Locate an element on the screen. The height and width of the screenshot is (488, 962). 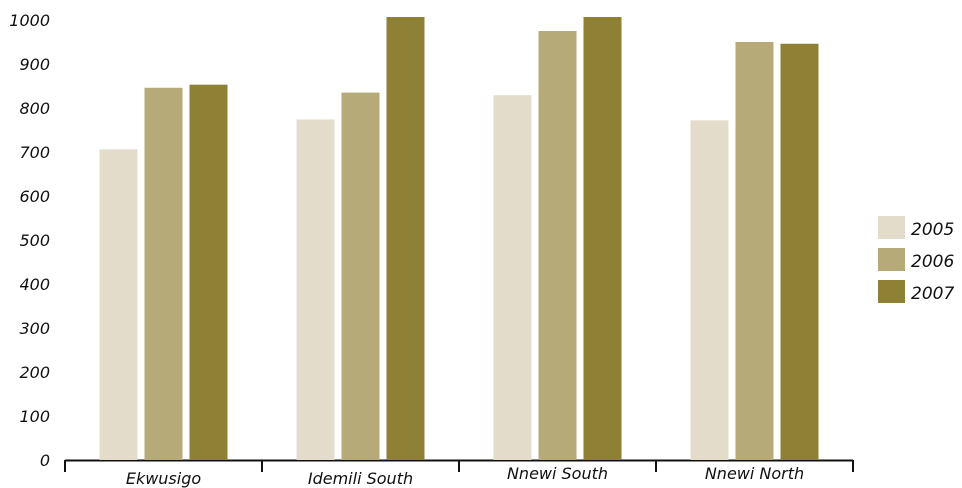
y-tick-label: 1000 is located at coordinates (29, 20).